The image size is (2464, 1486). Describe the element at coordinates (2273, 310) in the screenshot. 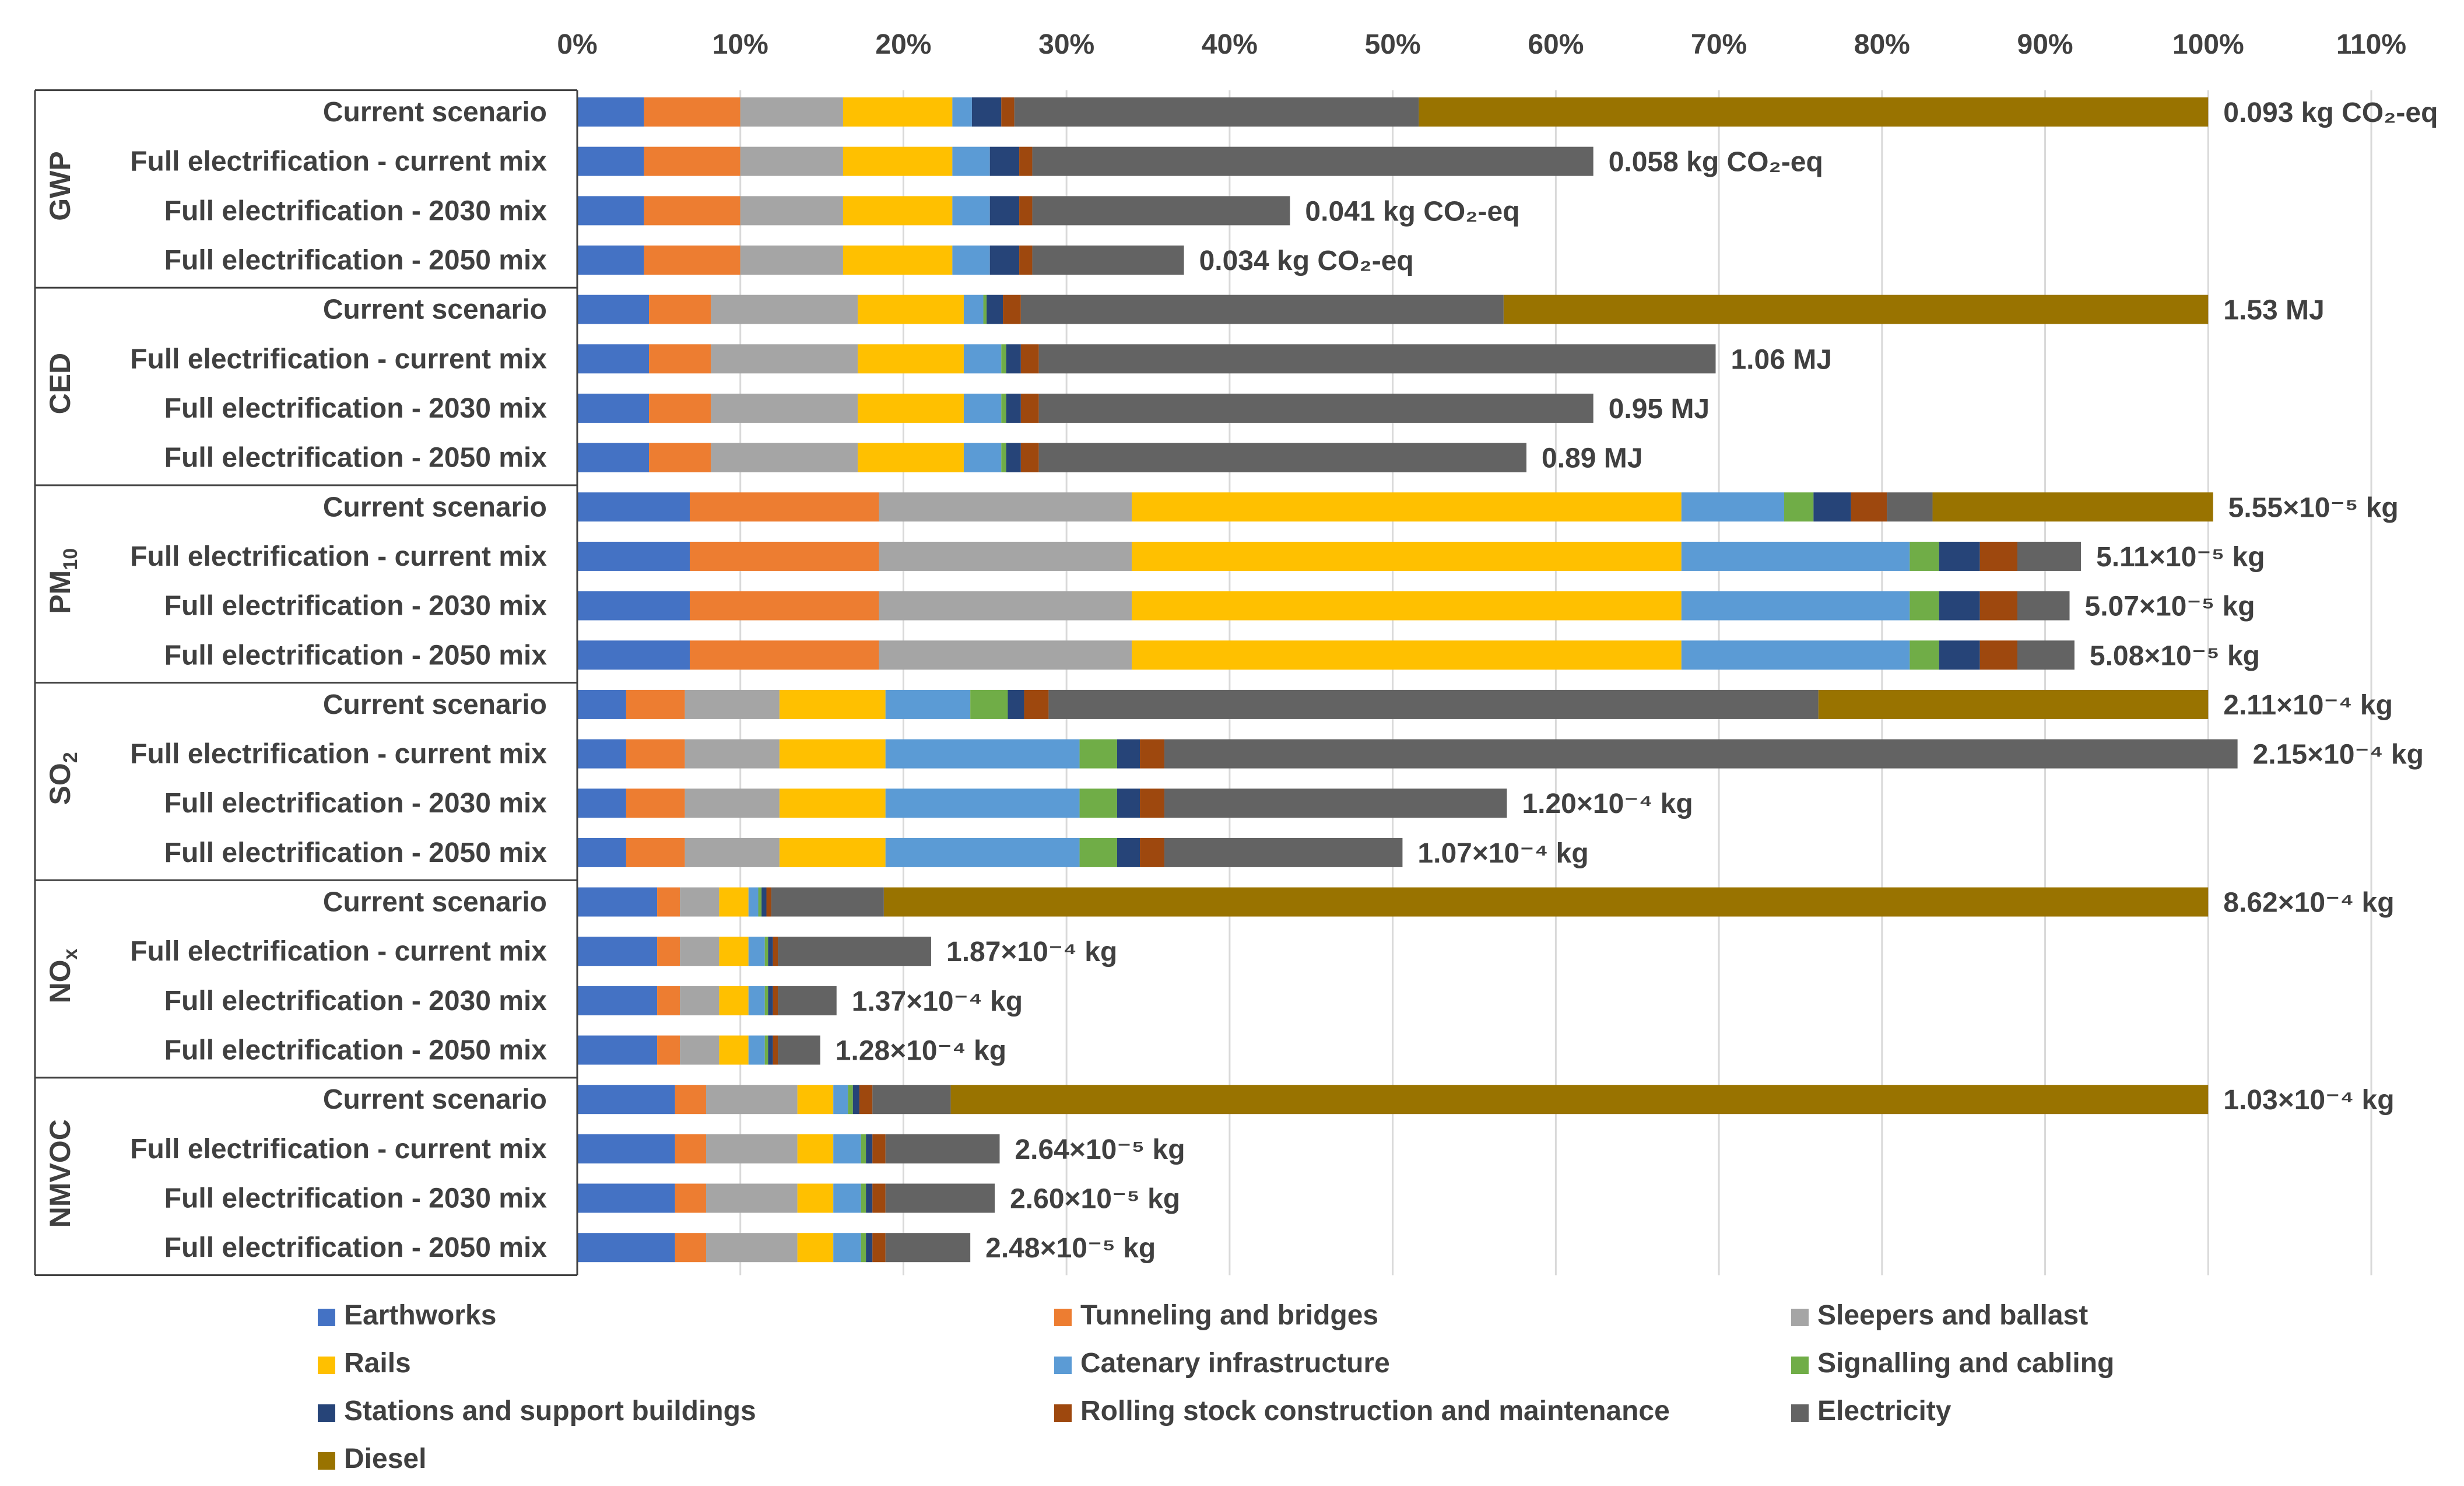

I see `bar-total-label: 1.53 MJ` at that location.